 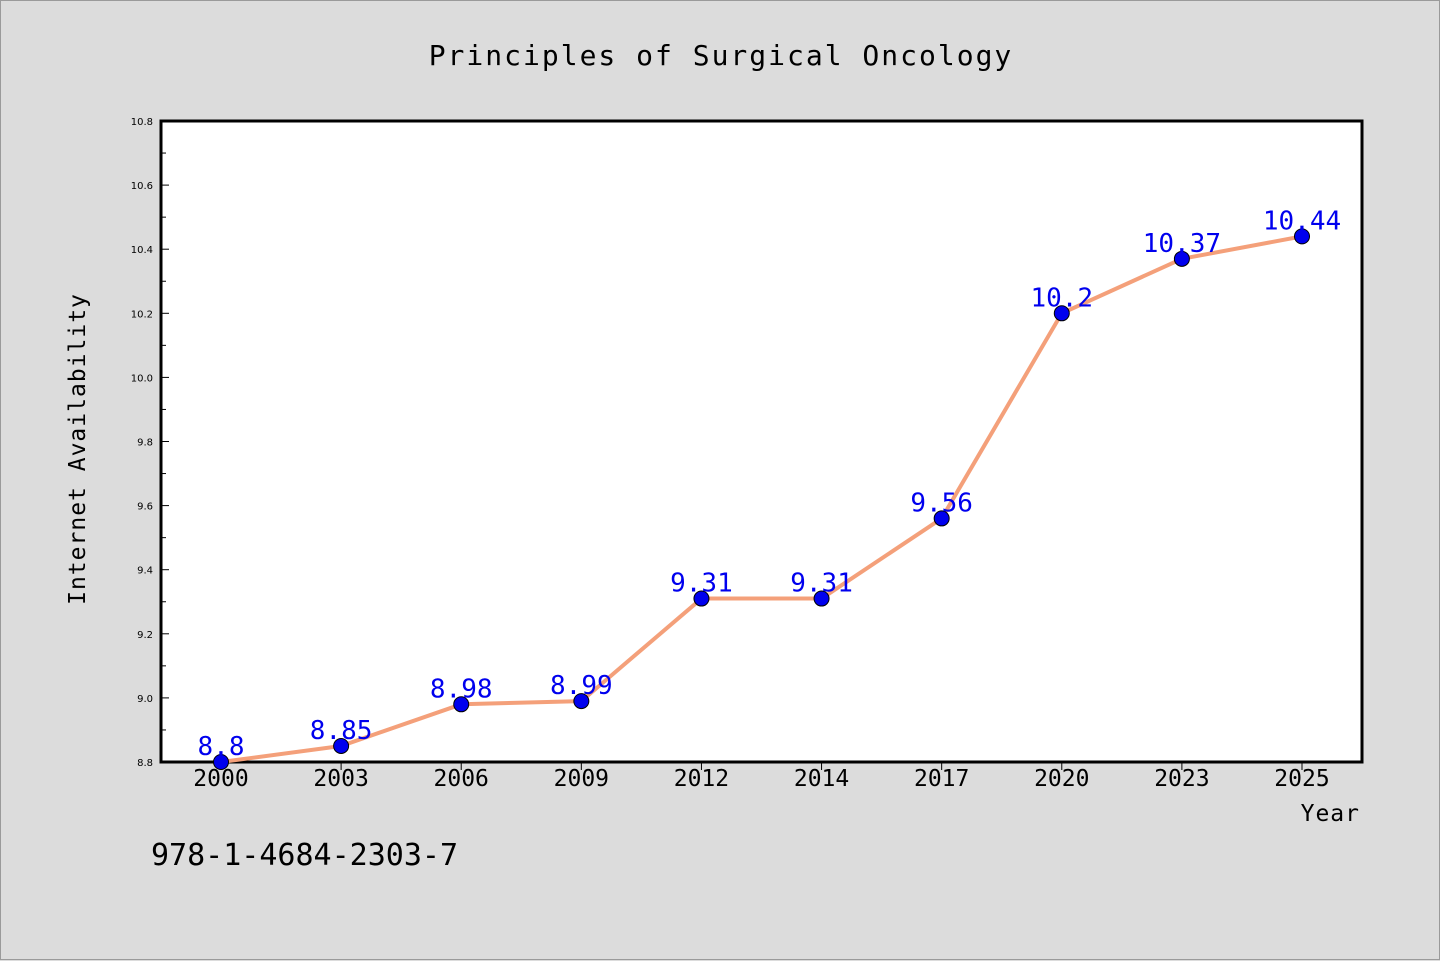 What do you see at coordinates (761, 777) in the screenshot?
I see `x-axis: 2000 2003 2006 2009 2012 2014 2017 2020 2023 2025` at bounding box center [761, 777].